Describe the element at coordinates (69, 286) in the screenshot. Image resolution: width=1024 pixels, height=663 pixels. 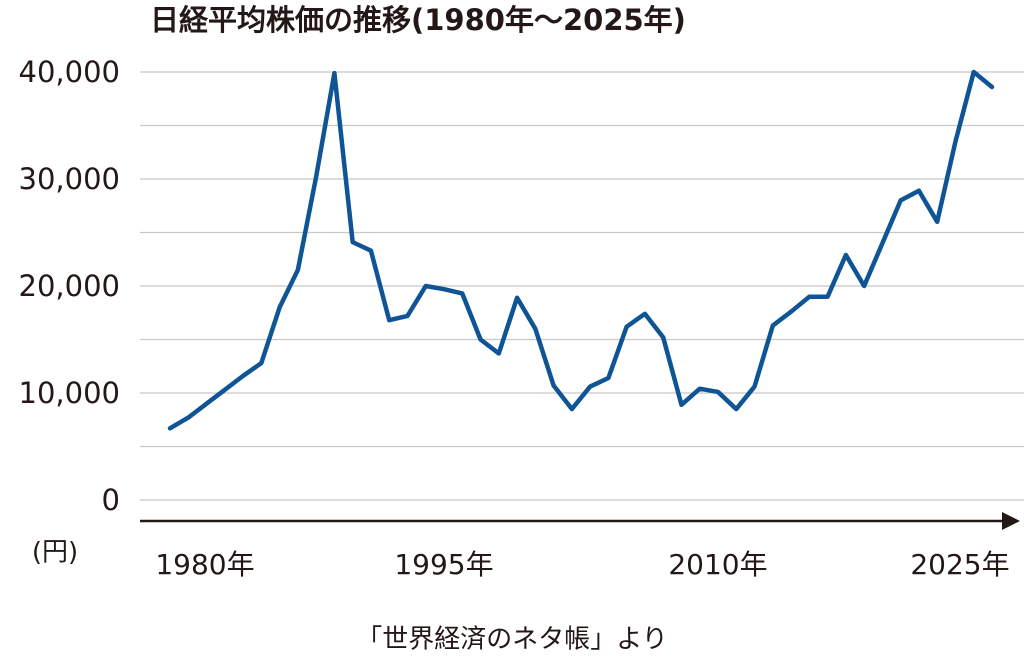
I see `y-tick-label: 20,000` at that location.